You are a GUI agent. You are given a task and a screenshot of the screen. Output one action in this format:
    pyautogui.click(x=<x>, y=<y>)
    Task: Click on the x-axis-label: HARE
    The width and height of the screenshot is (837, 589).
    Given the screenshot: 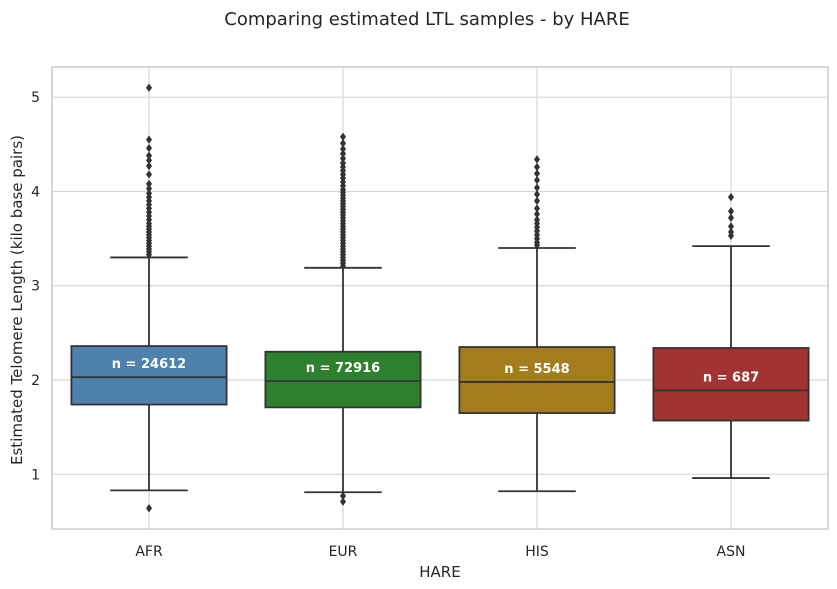 What is the action you would take?
    pyautogui.click(x=439, y=572)
    